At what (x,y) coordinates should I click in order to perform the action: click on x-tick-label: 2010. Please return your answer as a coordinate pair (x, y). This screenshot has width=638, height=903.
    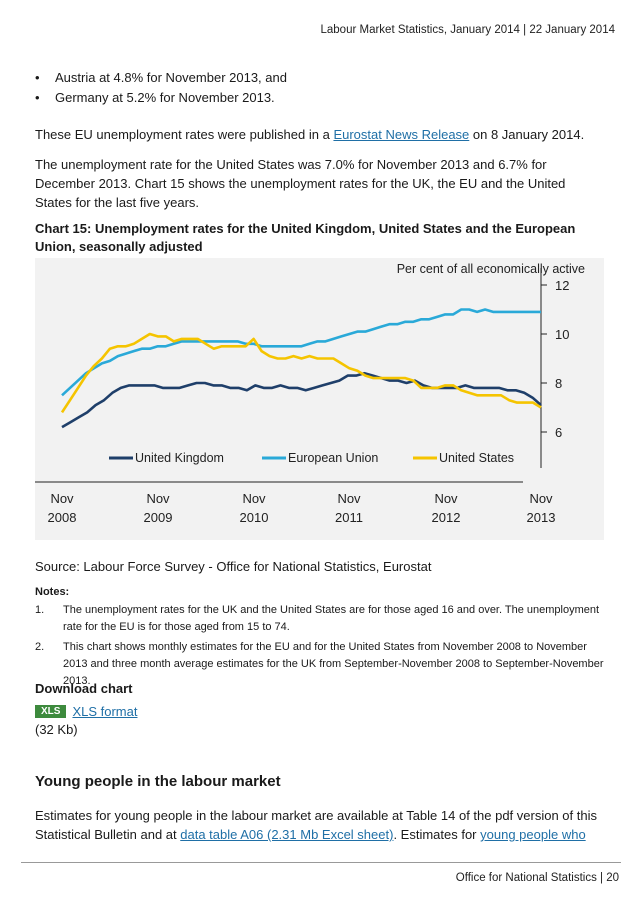
    Looking at the image, I should click on (254, 517).